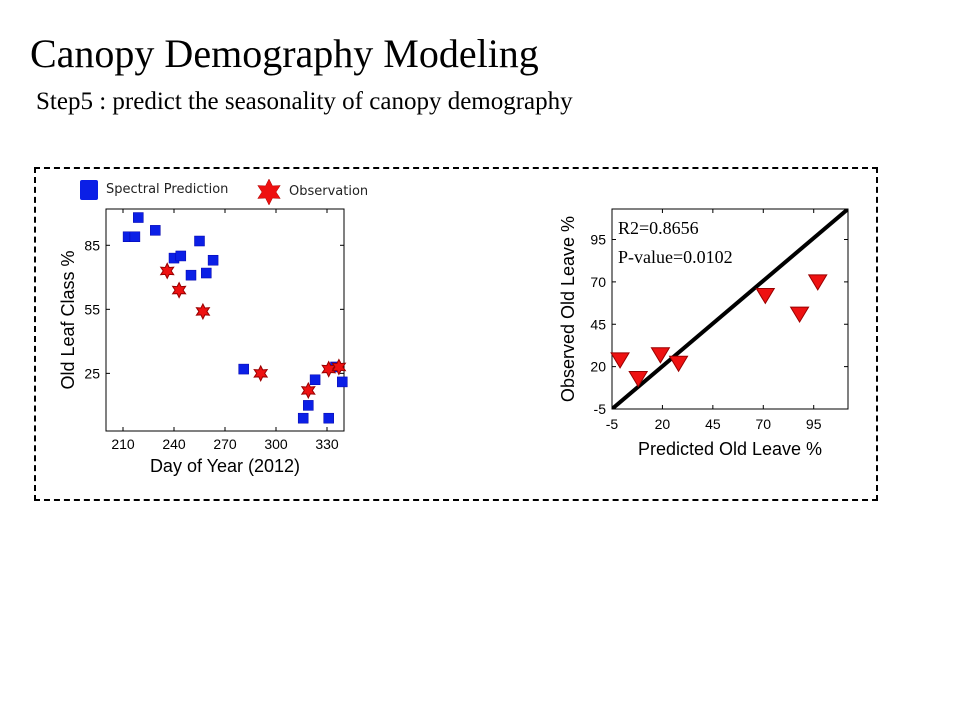  I want to click on x-tick-label: 20, so click(663, 424).